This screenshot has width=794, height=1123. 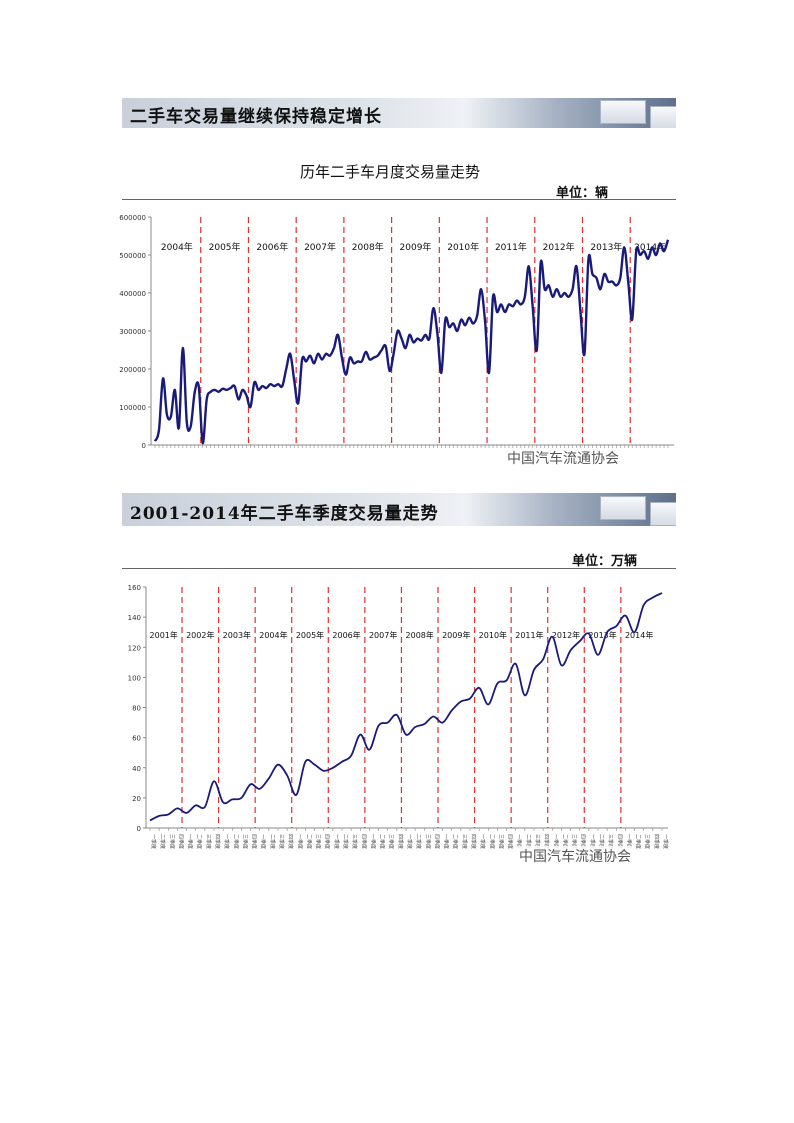 I want to click on y-tick-label: 200000, so click(x=132, y=370).